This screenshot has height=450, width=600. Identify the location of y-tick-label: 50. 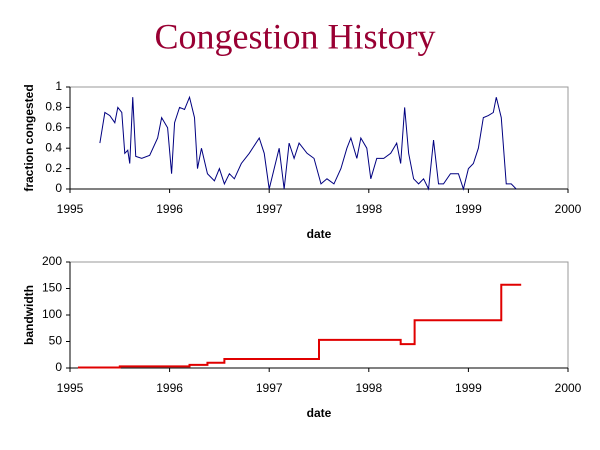
(56, 341).